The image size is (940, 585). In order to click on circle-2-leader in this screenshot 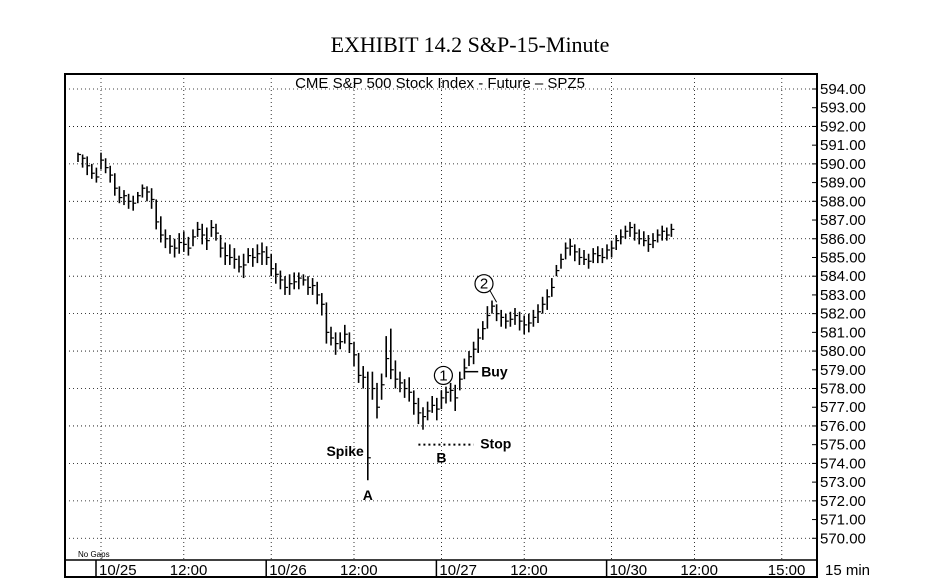, I will do `click(493, 296)`.